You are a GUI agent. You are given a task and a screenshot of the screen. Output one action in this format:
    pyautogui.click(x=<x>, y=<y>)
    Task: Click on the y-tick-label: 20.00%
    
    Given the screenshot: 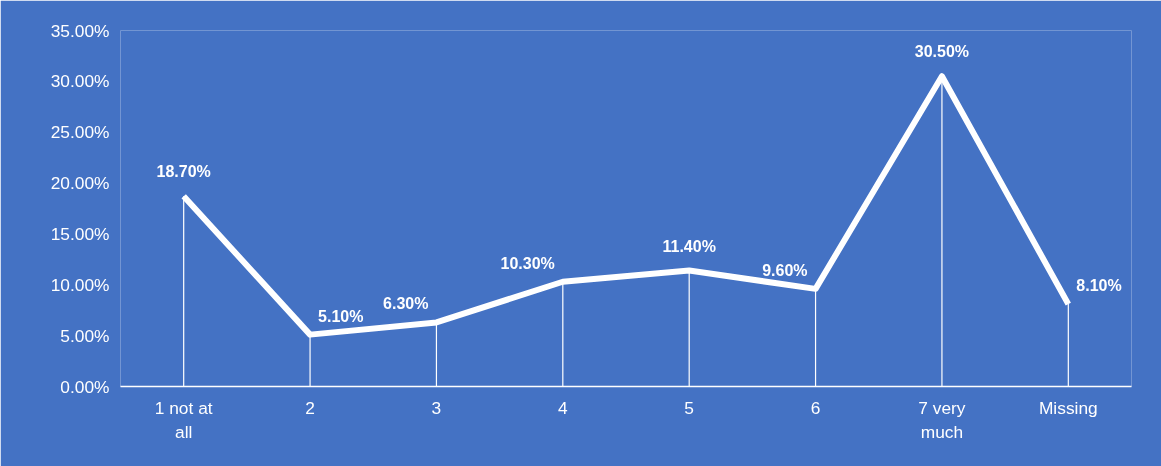 What is the action you would take?
    pyautogui.click(x=80, y=183)
    